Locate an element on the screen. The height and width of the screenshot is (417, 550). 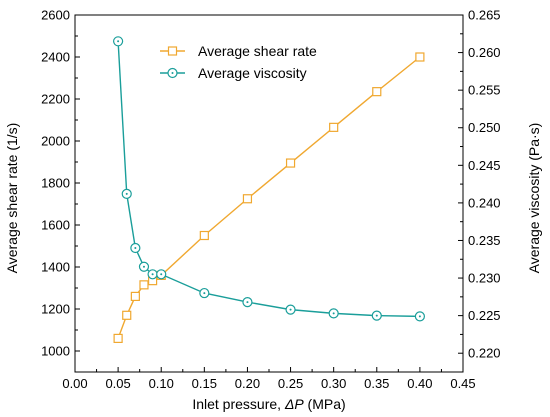
x-tick-label: 0.00 is located at coordinates (74, 383).